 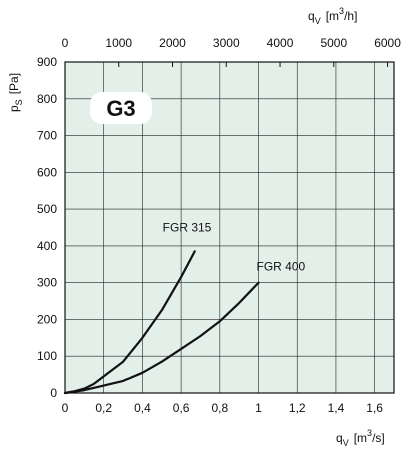 I want to click on x2-axis-unit-sup: 3, so click(x=341, y=11).